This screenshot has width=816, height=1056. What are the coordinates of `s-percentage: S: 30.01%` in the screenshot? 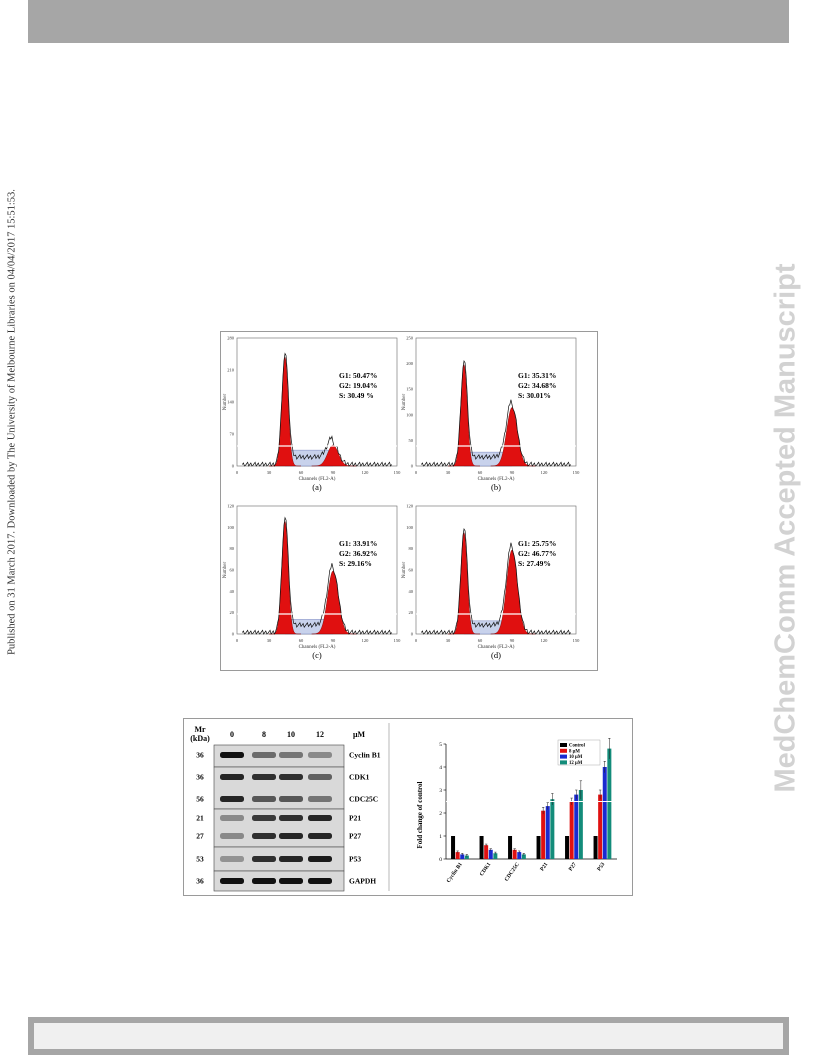 It's located at (534, 395).